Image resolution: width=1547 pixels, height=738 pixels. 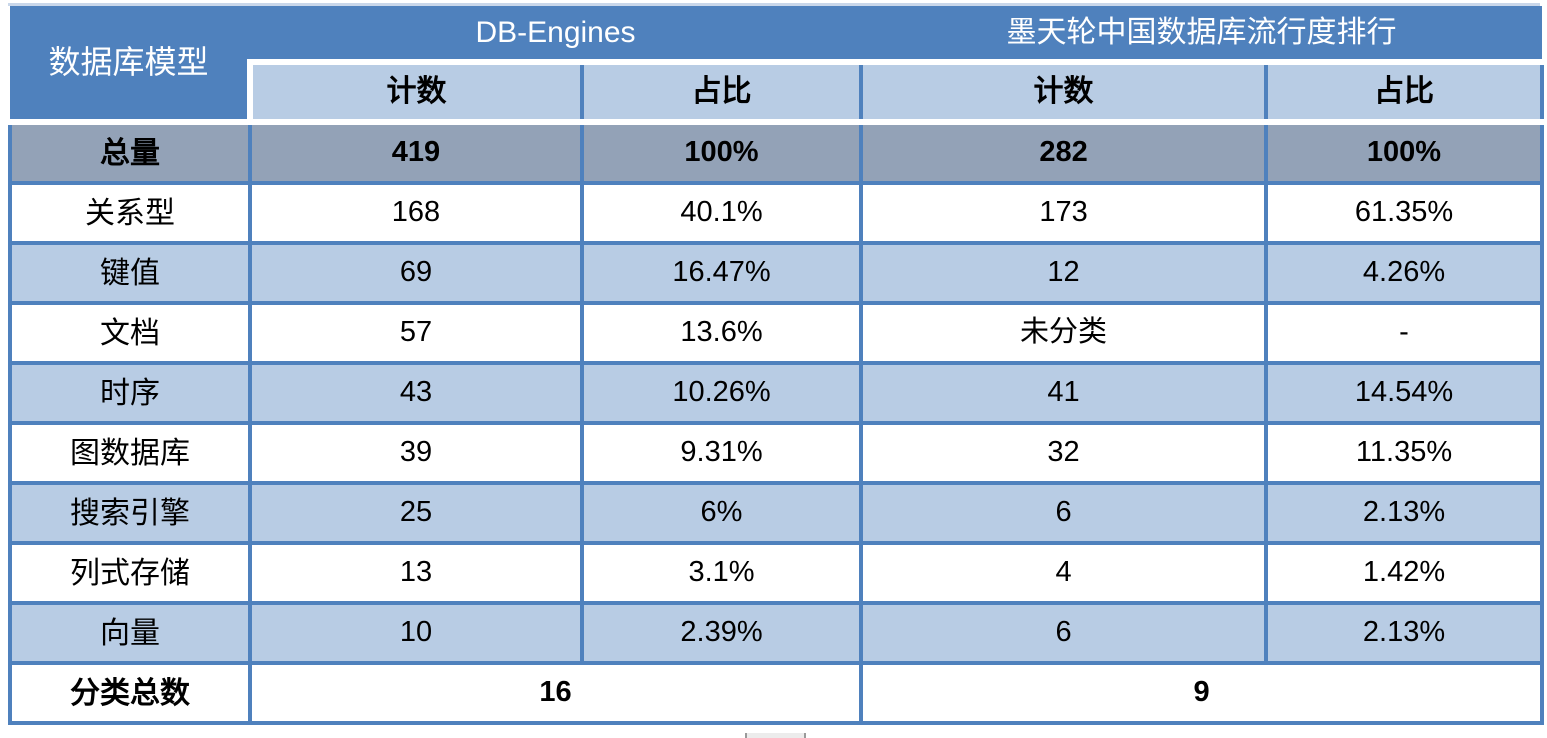 I want to click on value-cell: 168, so click(x=416, y=213).